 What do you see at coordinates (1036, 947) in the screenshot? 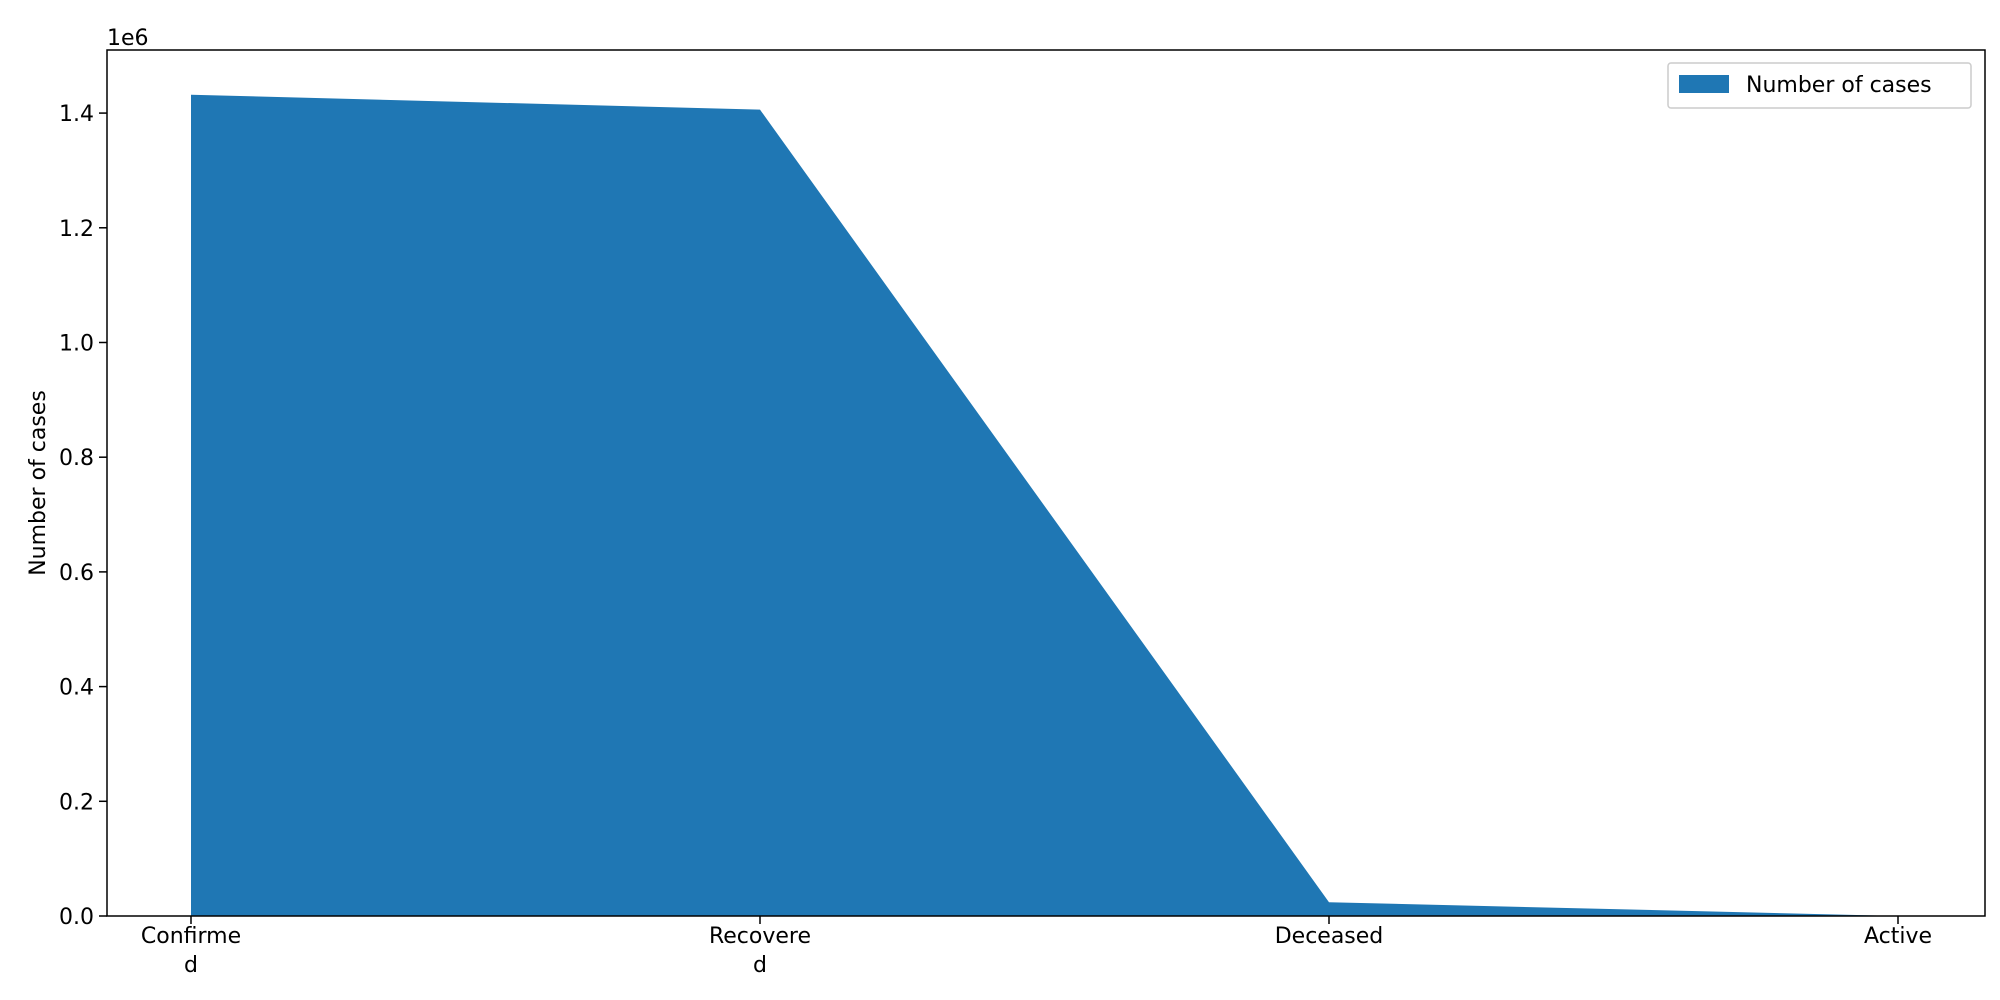
I see `x-axis-ticks: Confirme d Recovere d Deceased Active` at bounding box center [1036, 947].